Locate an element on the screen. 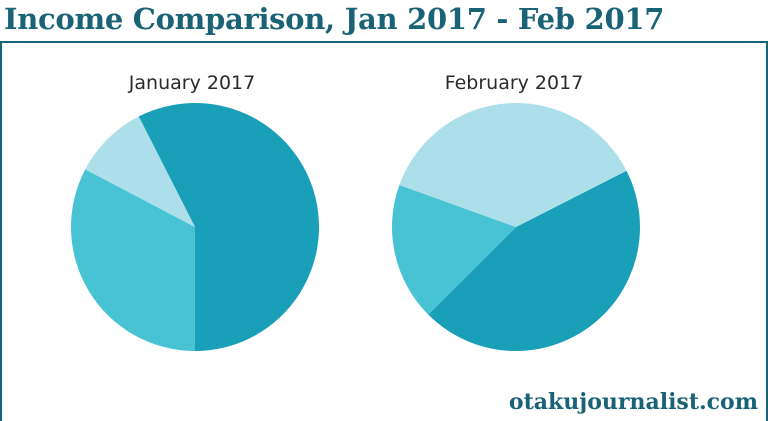 This screenshot has width=768, height=421. february-slice-light is located at coordinates (513, 165).